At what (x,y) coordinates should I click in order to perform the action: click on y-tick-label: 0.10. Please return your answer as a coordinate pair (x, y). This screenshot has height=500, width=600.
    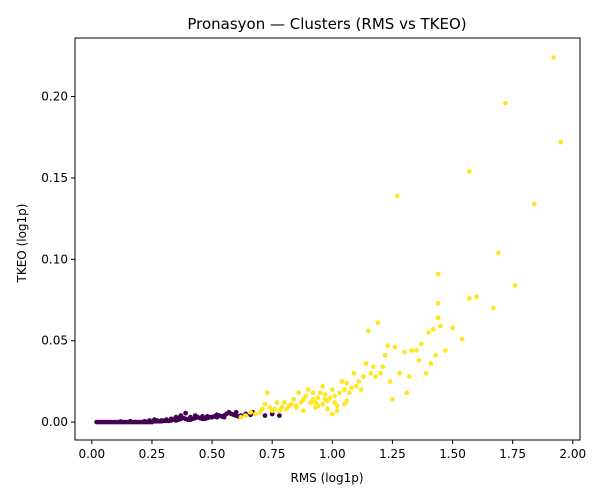
    Looking at the image, I should click on (54, 259).